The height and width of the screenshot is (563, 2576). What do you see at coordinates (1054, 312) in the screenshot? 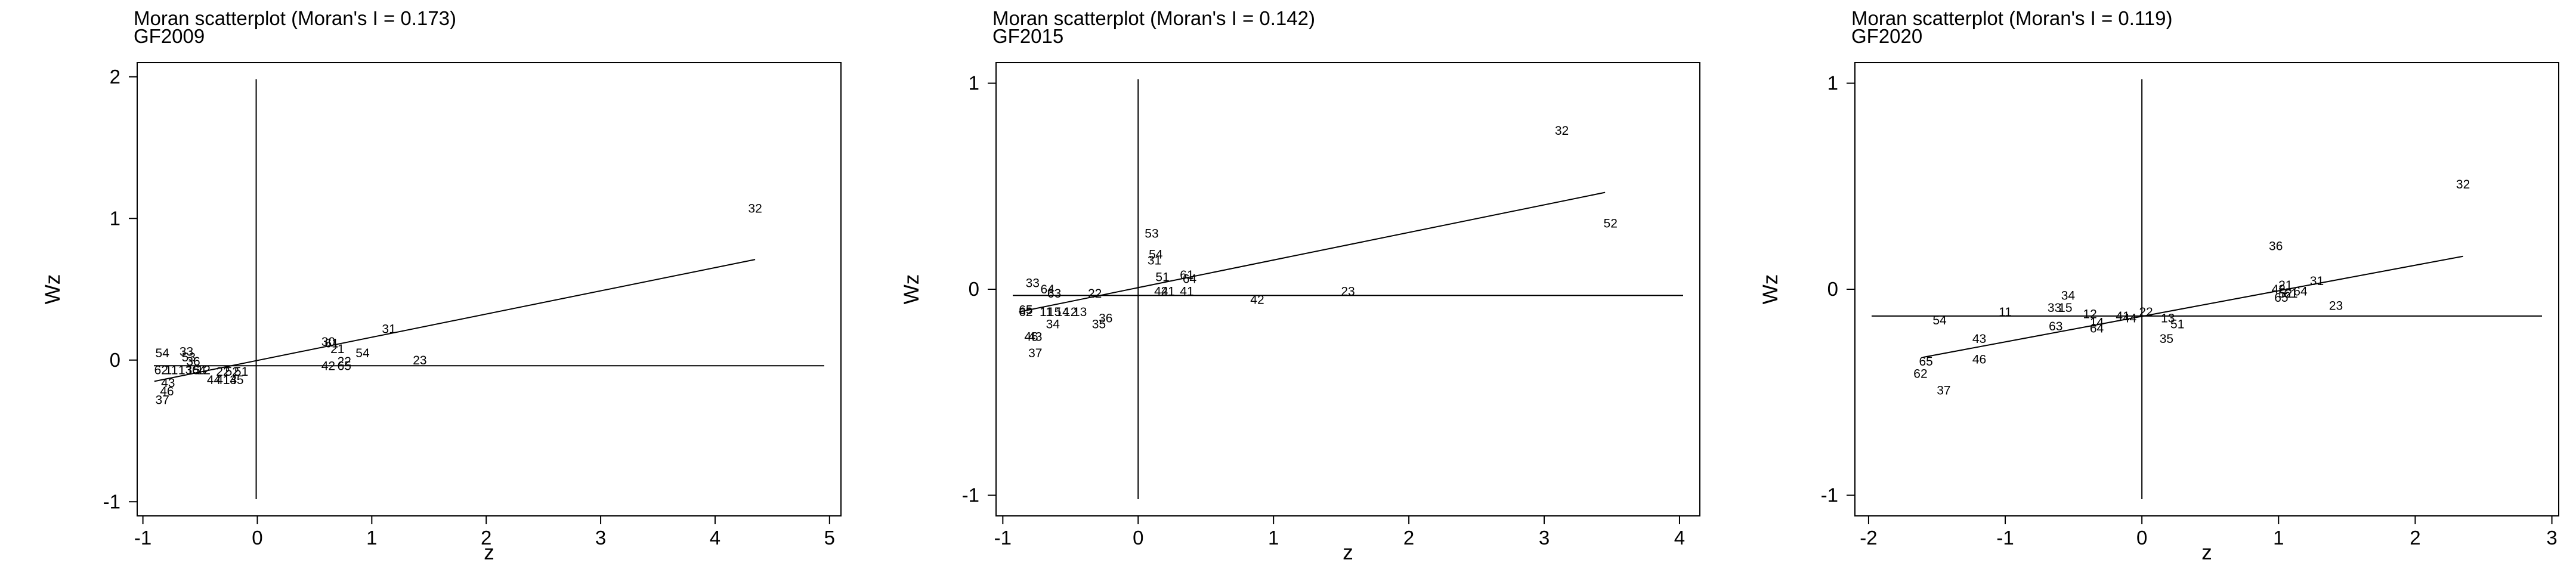
I see `point-label: 15` at bounding box center [1054, 312].